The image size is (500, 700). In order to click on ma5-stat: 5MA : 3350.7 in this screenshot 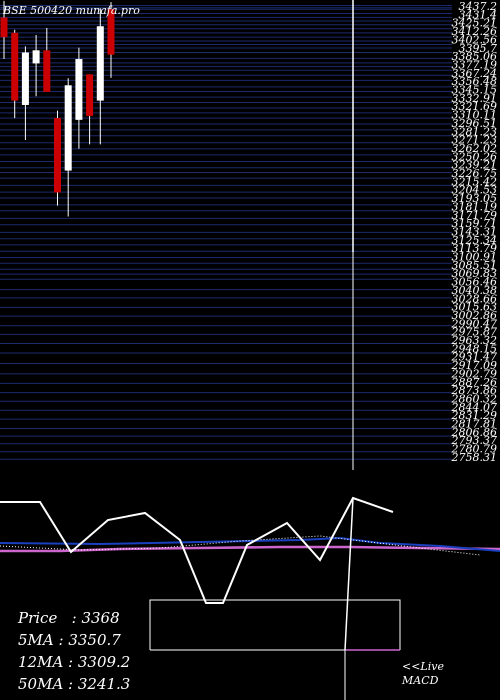, I will do `click(69, 640)`.